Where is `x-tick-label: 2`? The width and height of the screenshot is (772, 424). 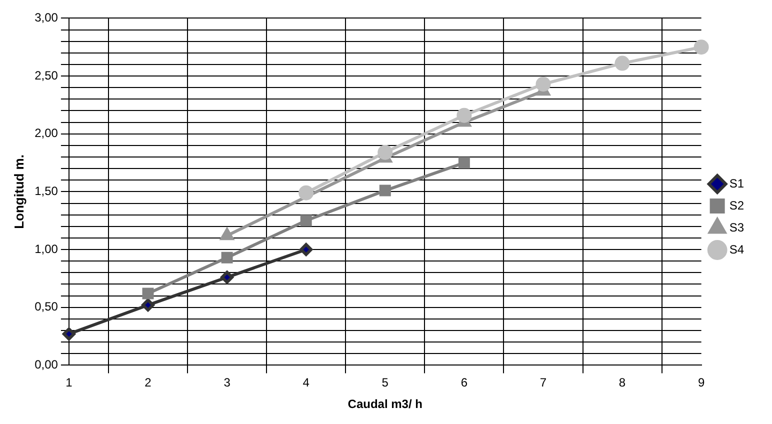
x-tick-label: 2 is located at coordinates (148, 383).